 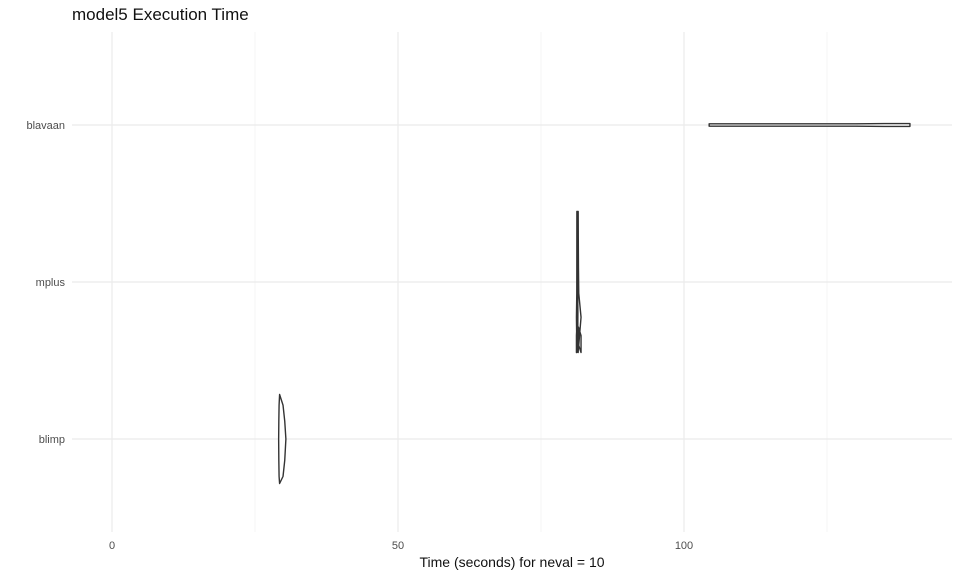 I want to click on y-tick-label-blimp: blimp, so click(x=52, y=440).